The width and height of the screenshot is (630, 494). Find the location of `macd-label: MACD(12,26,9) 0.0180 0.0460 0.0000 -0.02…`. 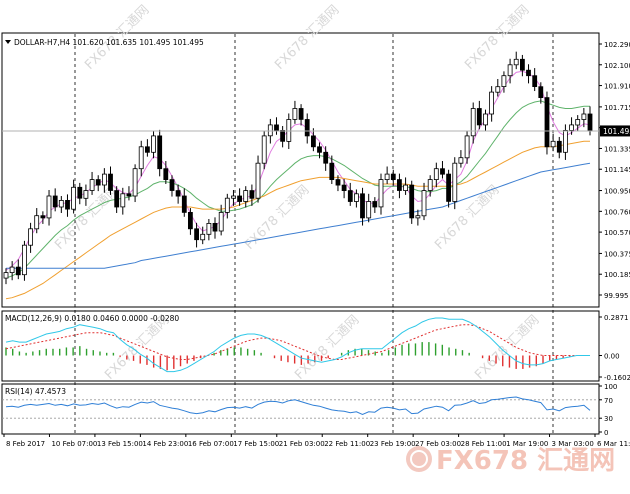

macd-label: MACD(12,26,9) 0.0180 0.0460 0.0000 -0.02… is located at coordinates (92, 318).